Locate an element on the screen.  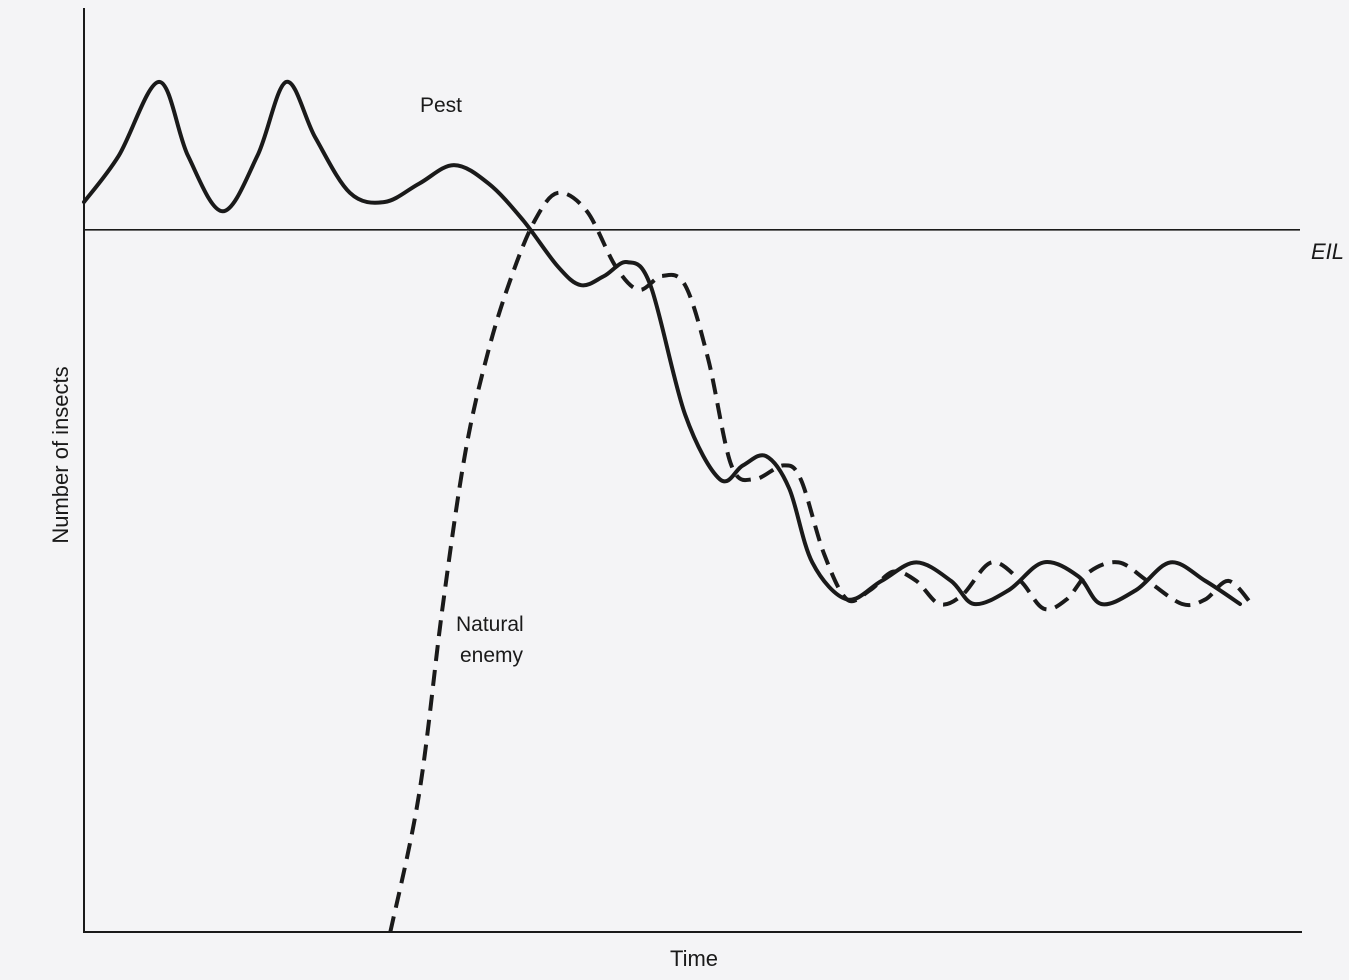
eil-label: EIL is located at coordinates (1327, 251).